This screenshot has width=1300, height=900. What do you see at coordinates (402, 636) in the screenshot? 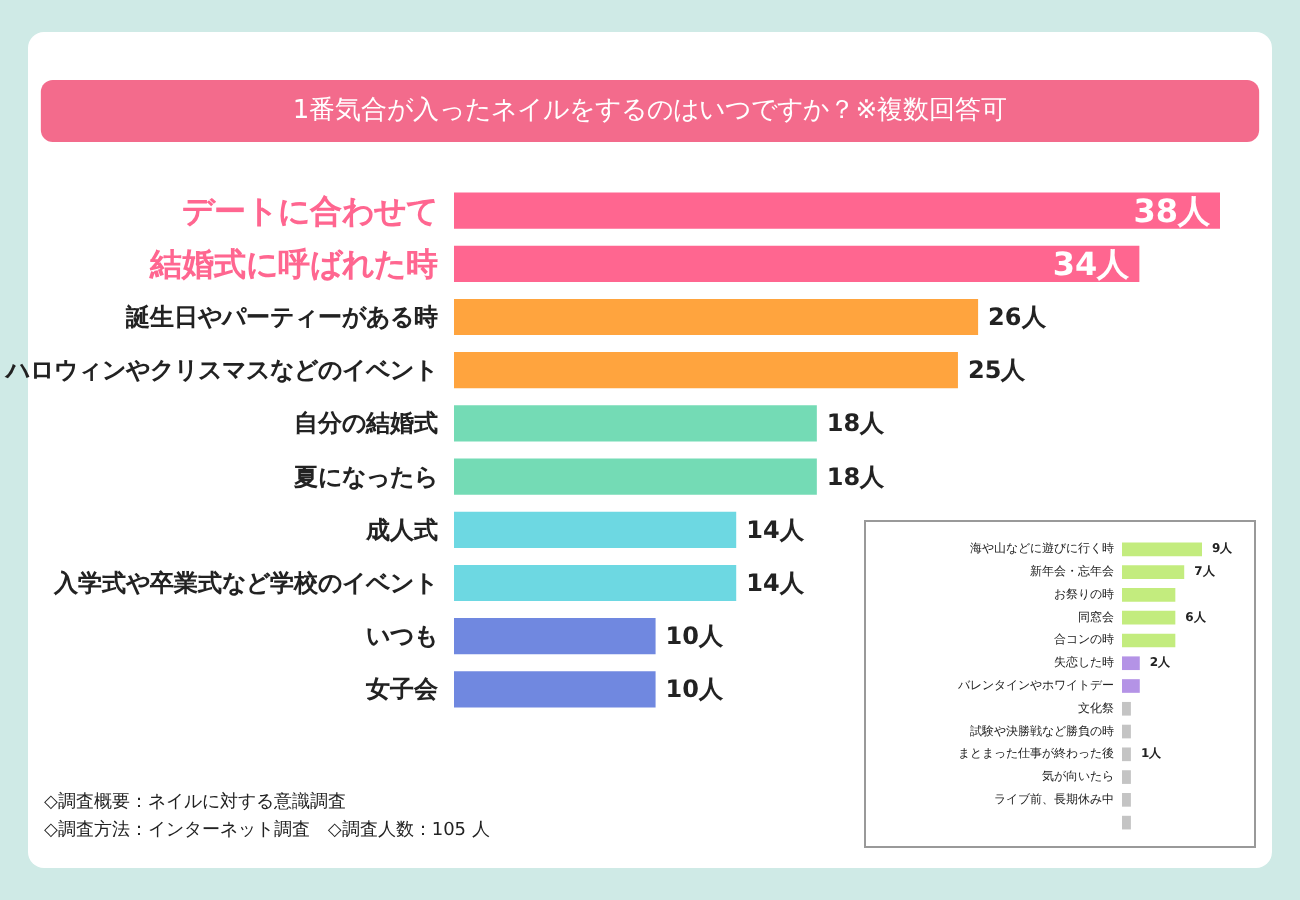
I see `y-tick-label: いつも` at bounding box center [402, 636].